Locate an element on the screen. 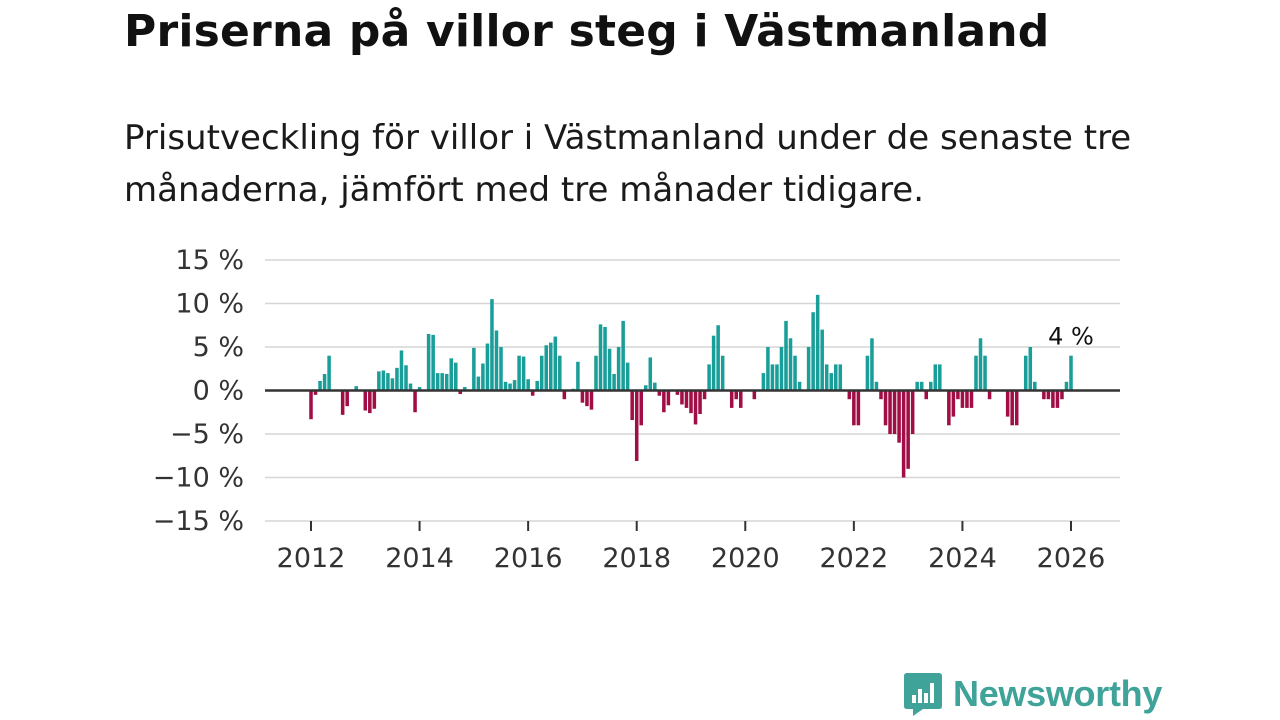  x-tick-label: 2022 is located at coordinates (853, 558).